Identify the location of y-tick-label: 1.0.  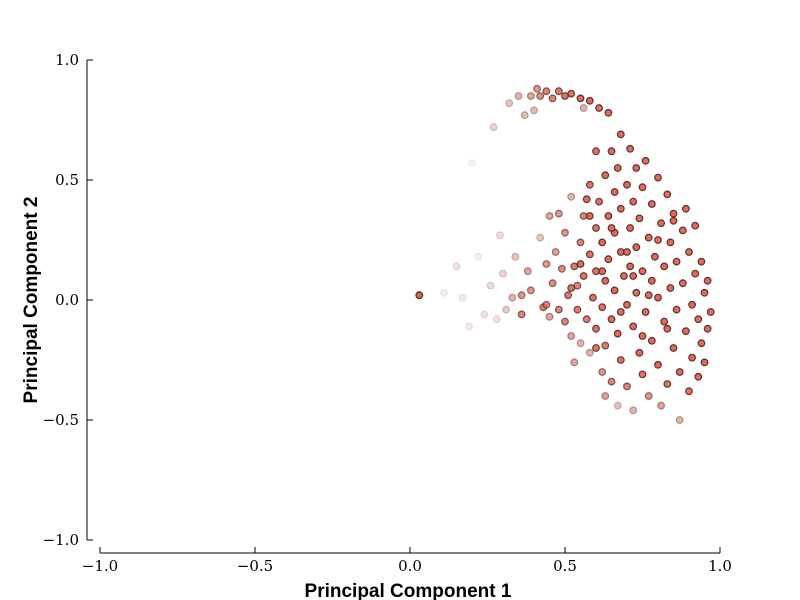
(67, 60).